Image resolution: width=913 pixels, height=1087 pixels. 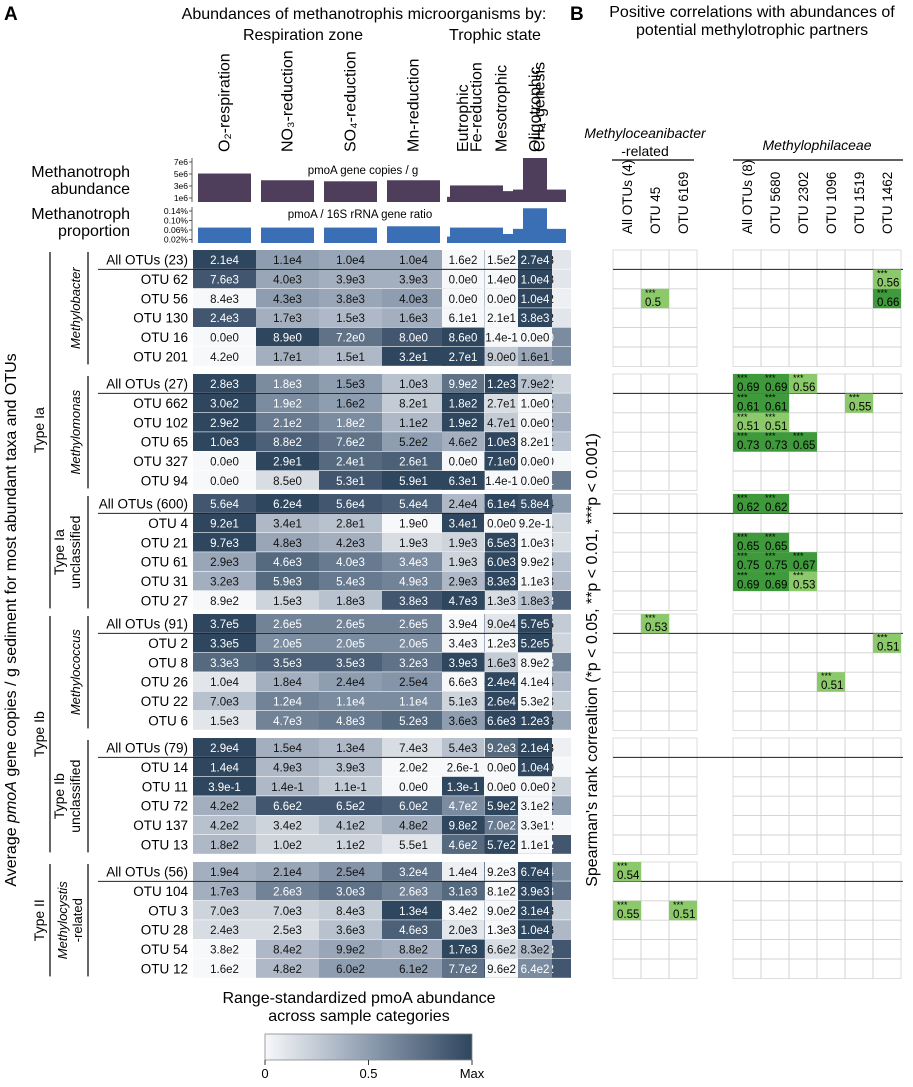 I want to click on heatmap-value: 4.8e3, so click(x=350, y=722).